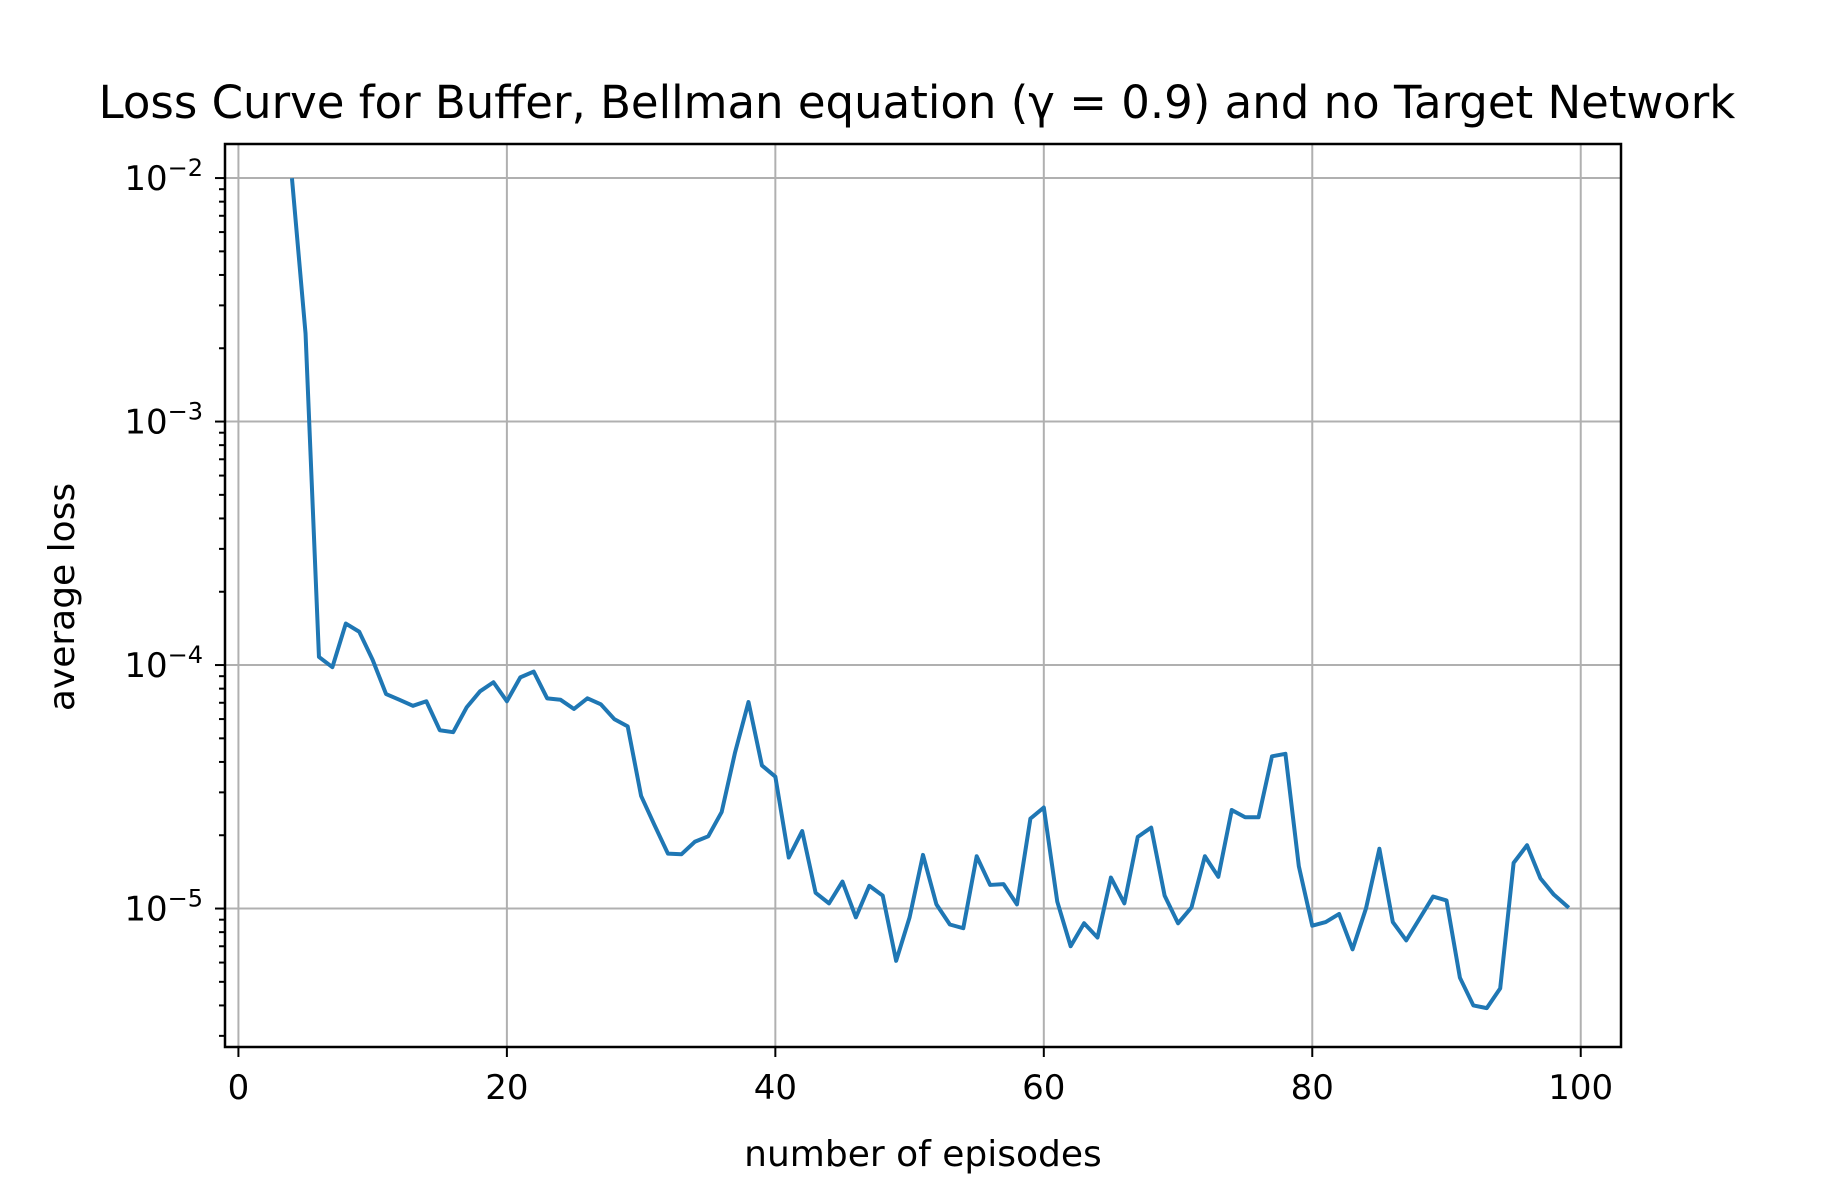  Describe the element at coordinates (174, 595) in the screenshot. I see `y-axis: 10⁻² 10⁻³ 10⁻⁴ 10⁻⁵` at that location.